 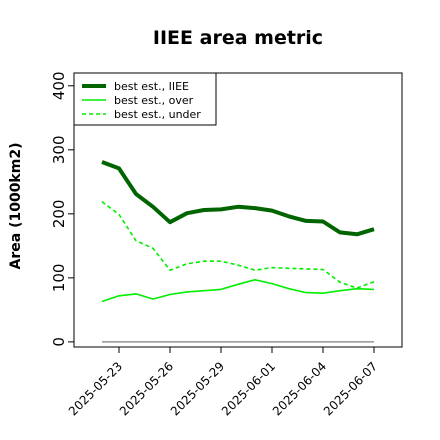 I want to click on x-tick-label-2025-05-26: 2025-05-26, so click(x=146, y=388).